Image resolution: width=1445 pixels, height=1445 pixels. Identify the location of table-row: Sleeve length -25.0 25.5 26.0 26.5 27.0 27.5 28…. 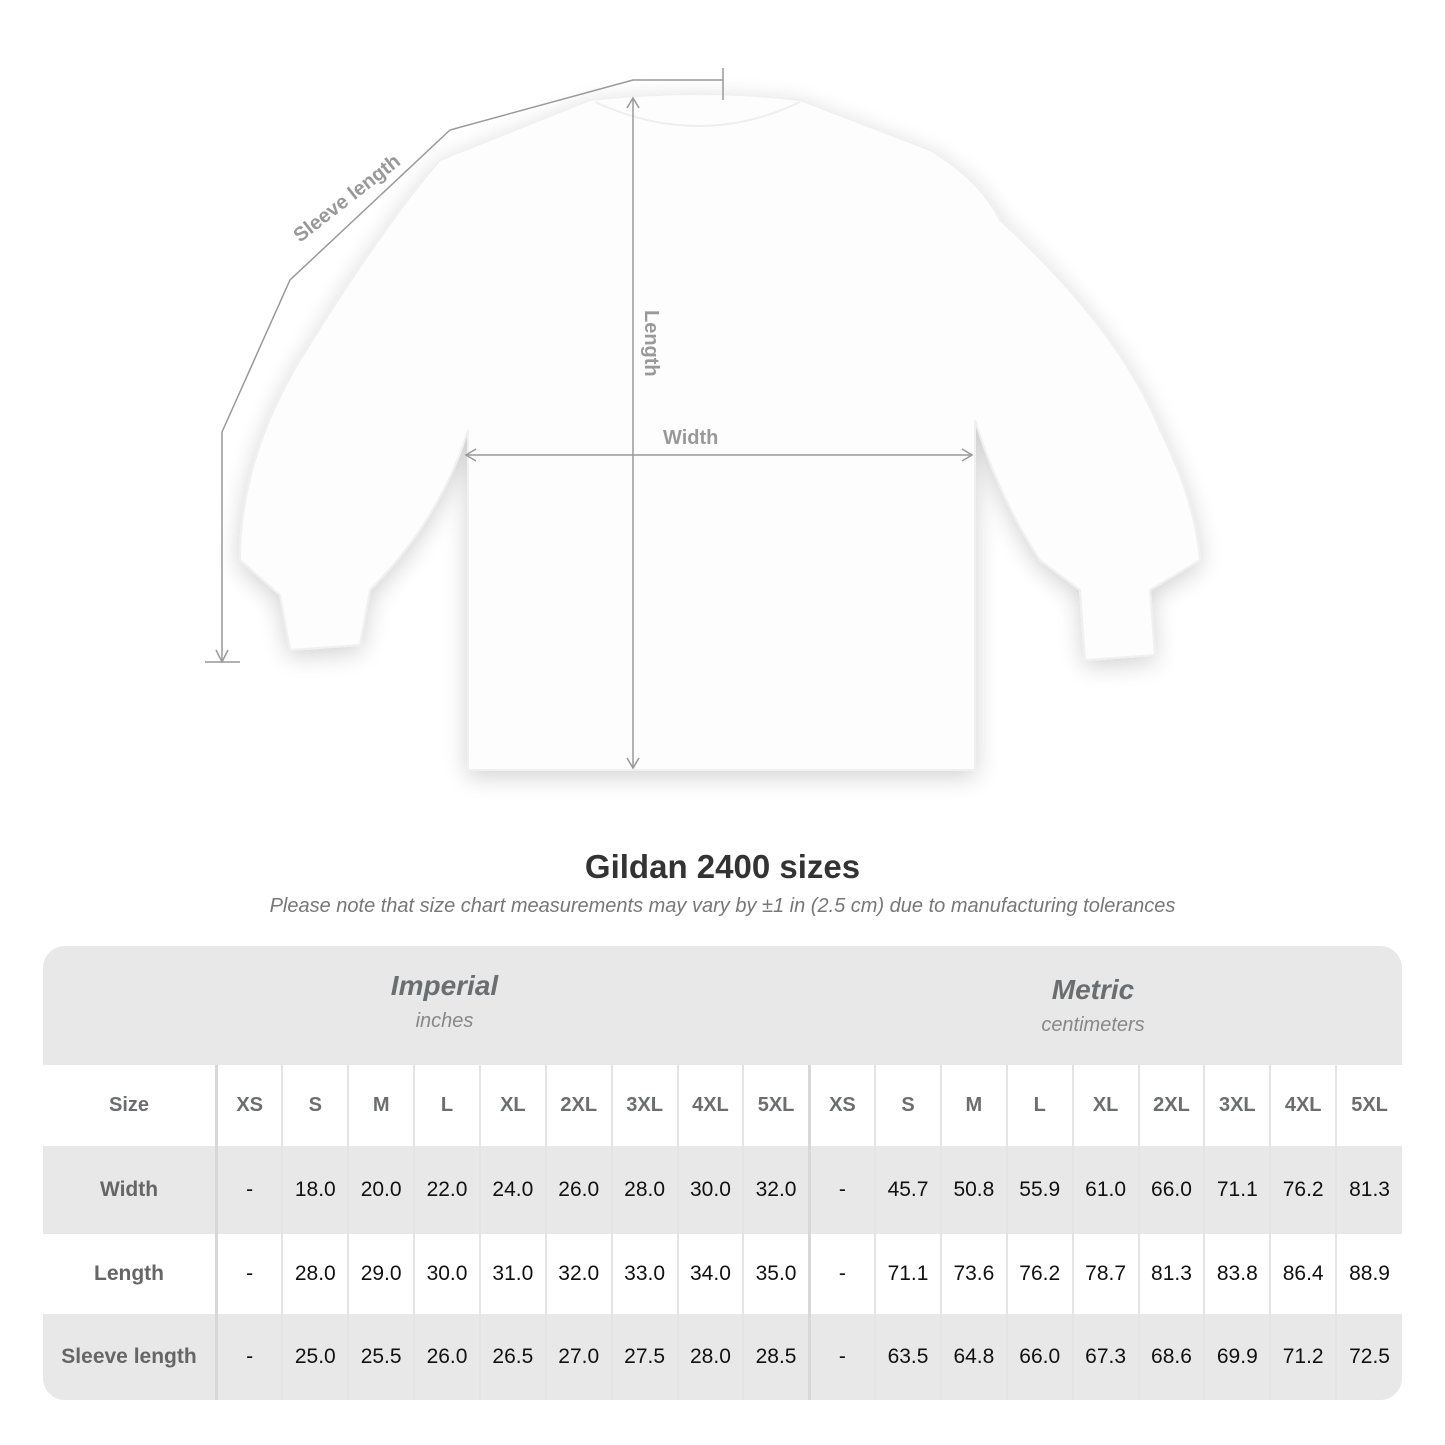
(722, 1357).